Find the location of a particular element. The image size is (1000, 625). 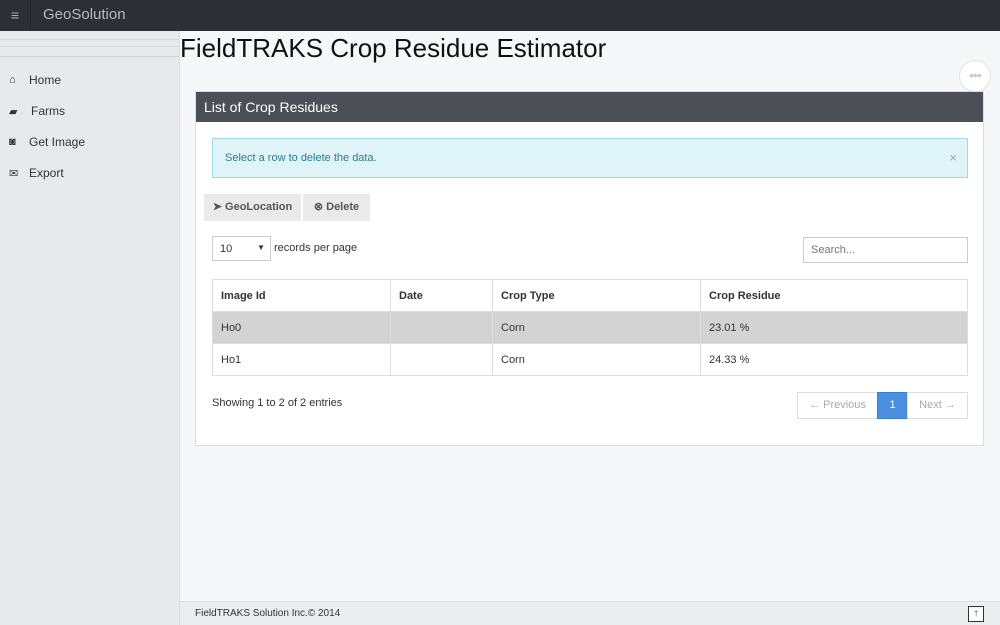

farm-icon: ▰ is located at coordinates (13, 111).